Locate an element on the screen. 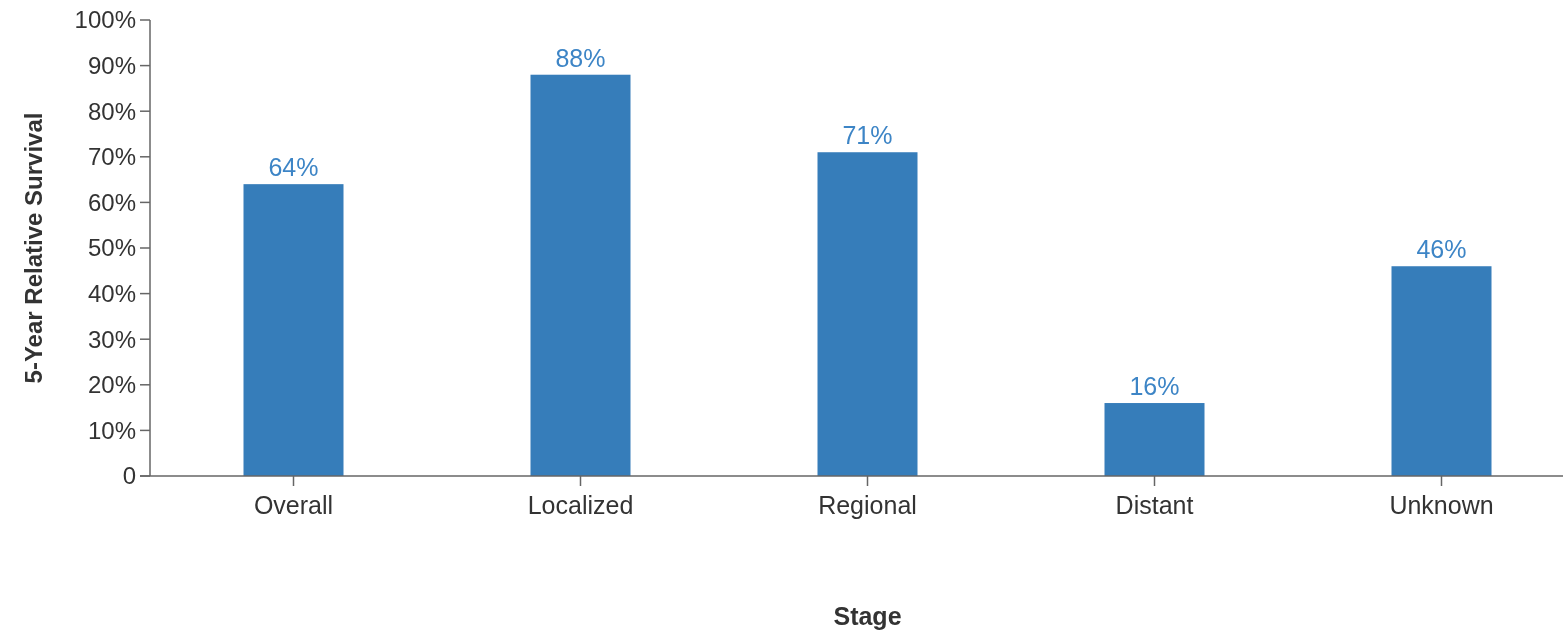 This screenshot has width=1563, height=637. data-label: 64% is located at coordinates (293, 167).